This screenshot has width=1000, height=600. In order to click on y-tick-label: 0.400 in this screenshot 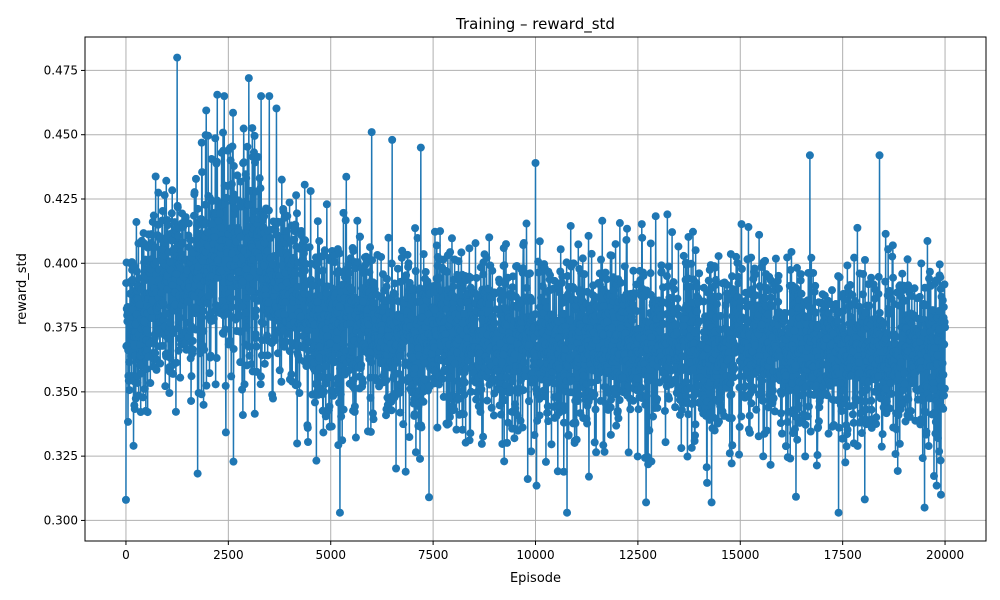, I will do `click(61, 263)`.